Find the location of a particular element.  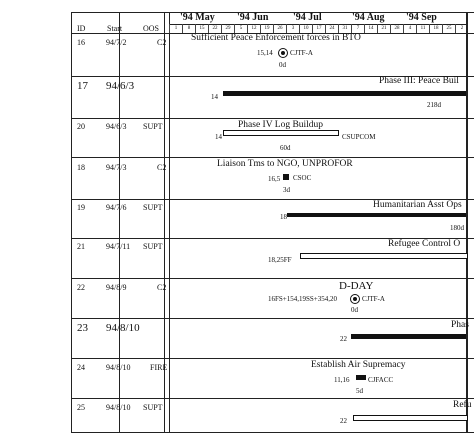

row-21-id: 21 is located at coordinates (81, 246).